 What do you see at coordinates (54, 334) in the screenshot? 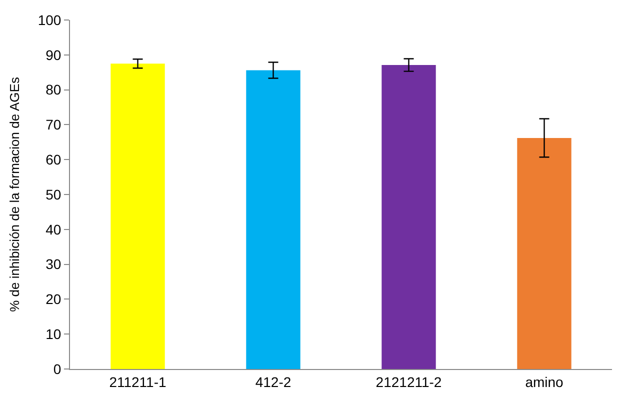
I see `y-tick-label: 10` at bounding box center [54, 334].